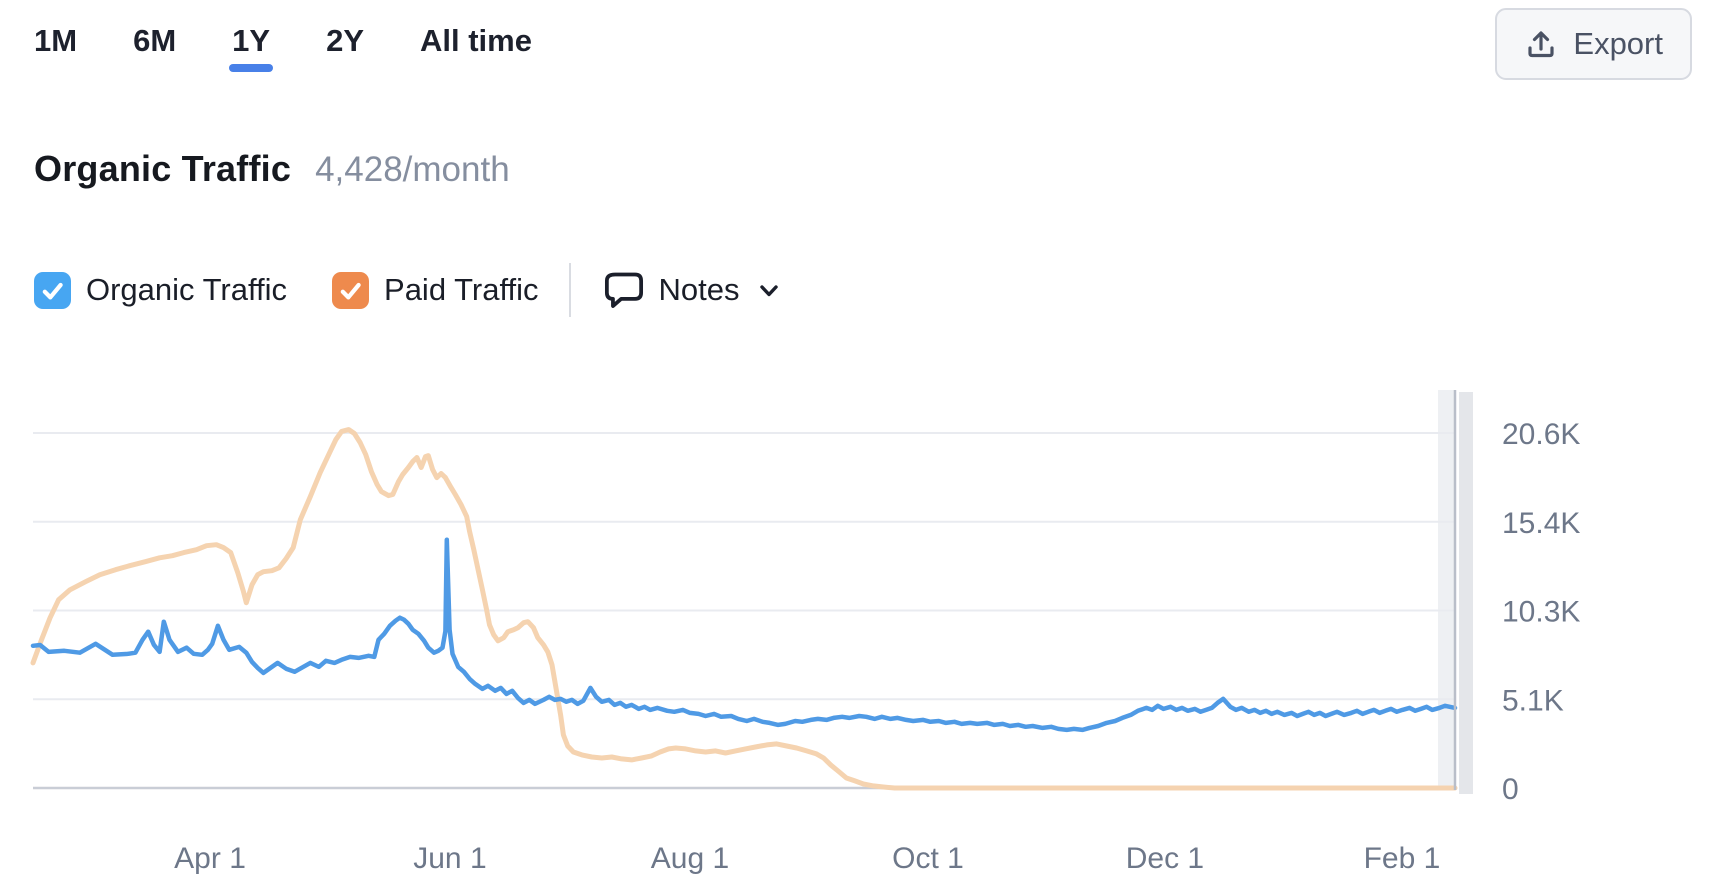 The image size is (1712, 896). What do you see at coordinates (1618, 43) in the screenshot?
I see `export-label: Export` at bounding box center [1618, 43].